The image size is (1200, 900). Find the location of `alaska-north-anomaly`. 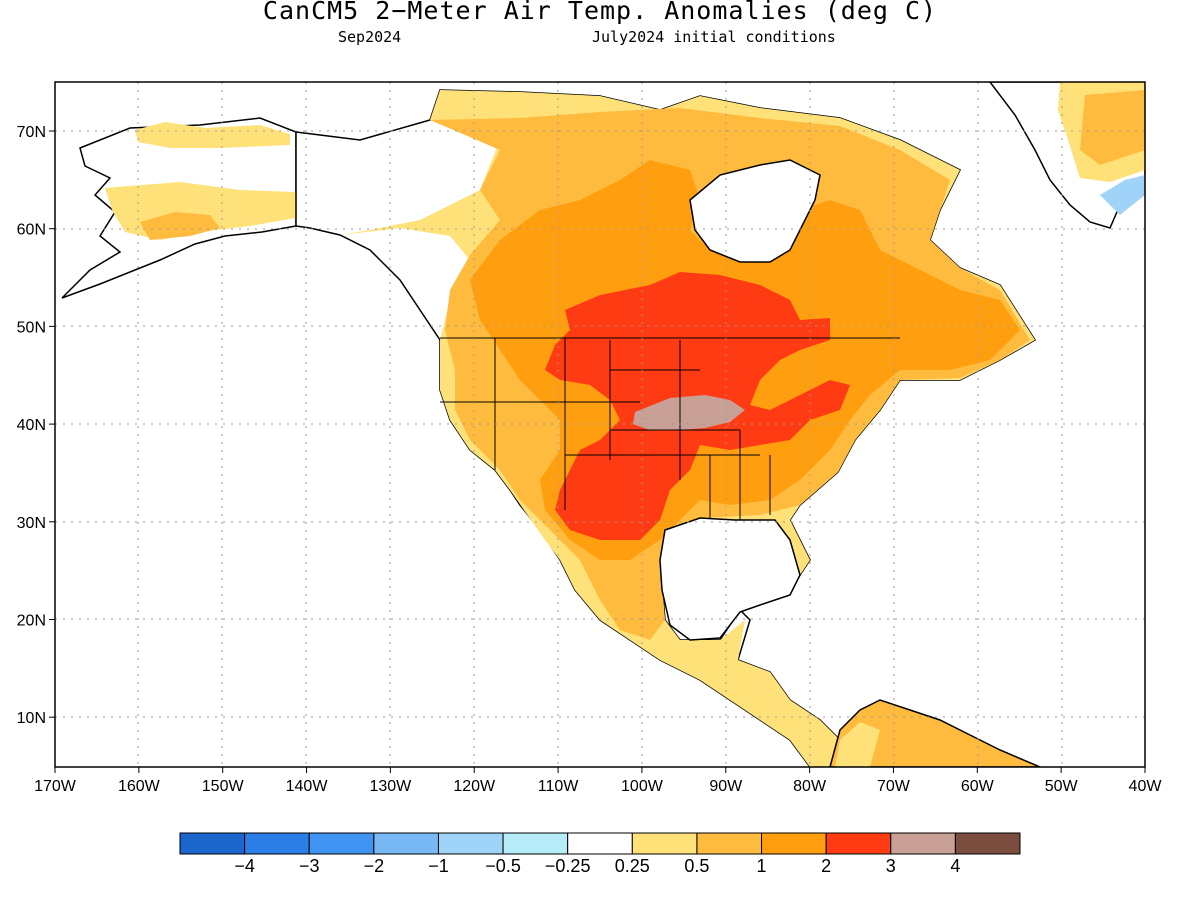

alaska-north-anomaly is located at coordinates (212, 135).